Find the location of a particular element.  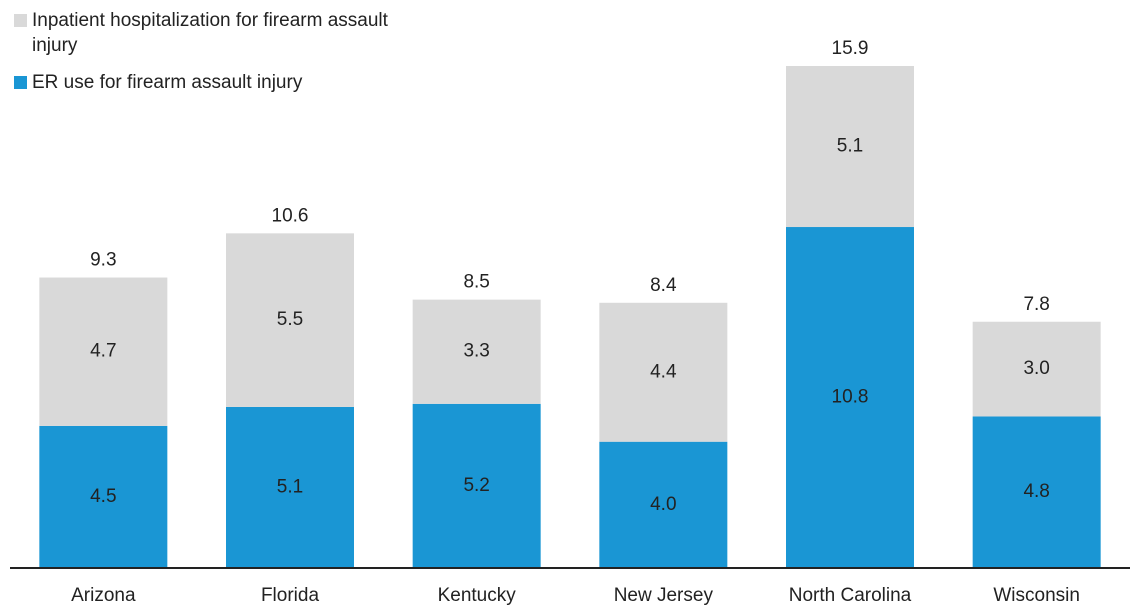

total-label: 7.8 is located at coordinates (1036, 304).